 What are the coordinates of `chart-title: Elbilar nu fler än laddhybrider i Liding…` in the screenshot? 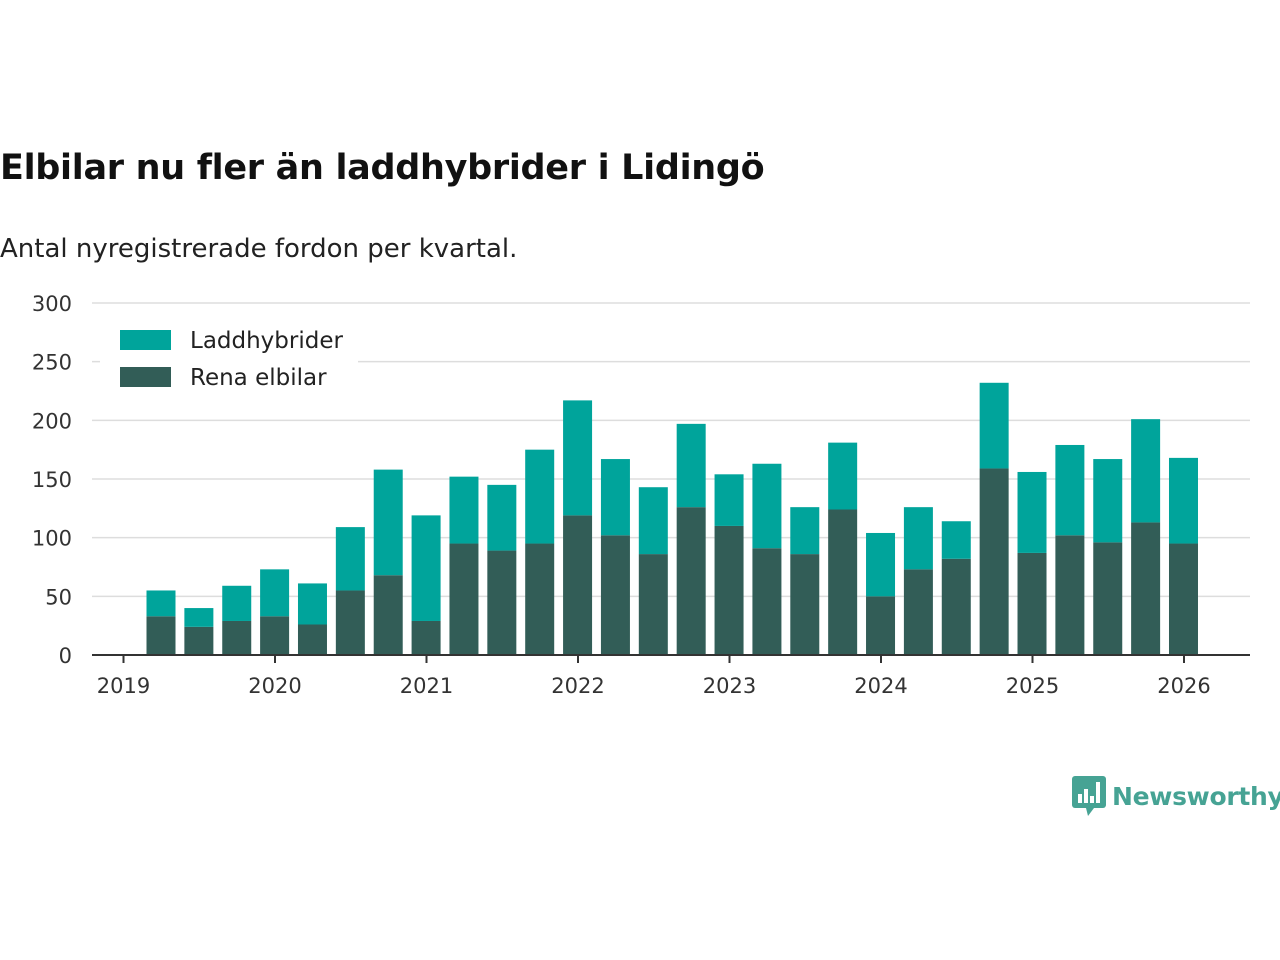 It's located at (382, 168).